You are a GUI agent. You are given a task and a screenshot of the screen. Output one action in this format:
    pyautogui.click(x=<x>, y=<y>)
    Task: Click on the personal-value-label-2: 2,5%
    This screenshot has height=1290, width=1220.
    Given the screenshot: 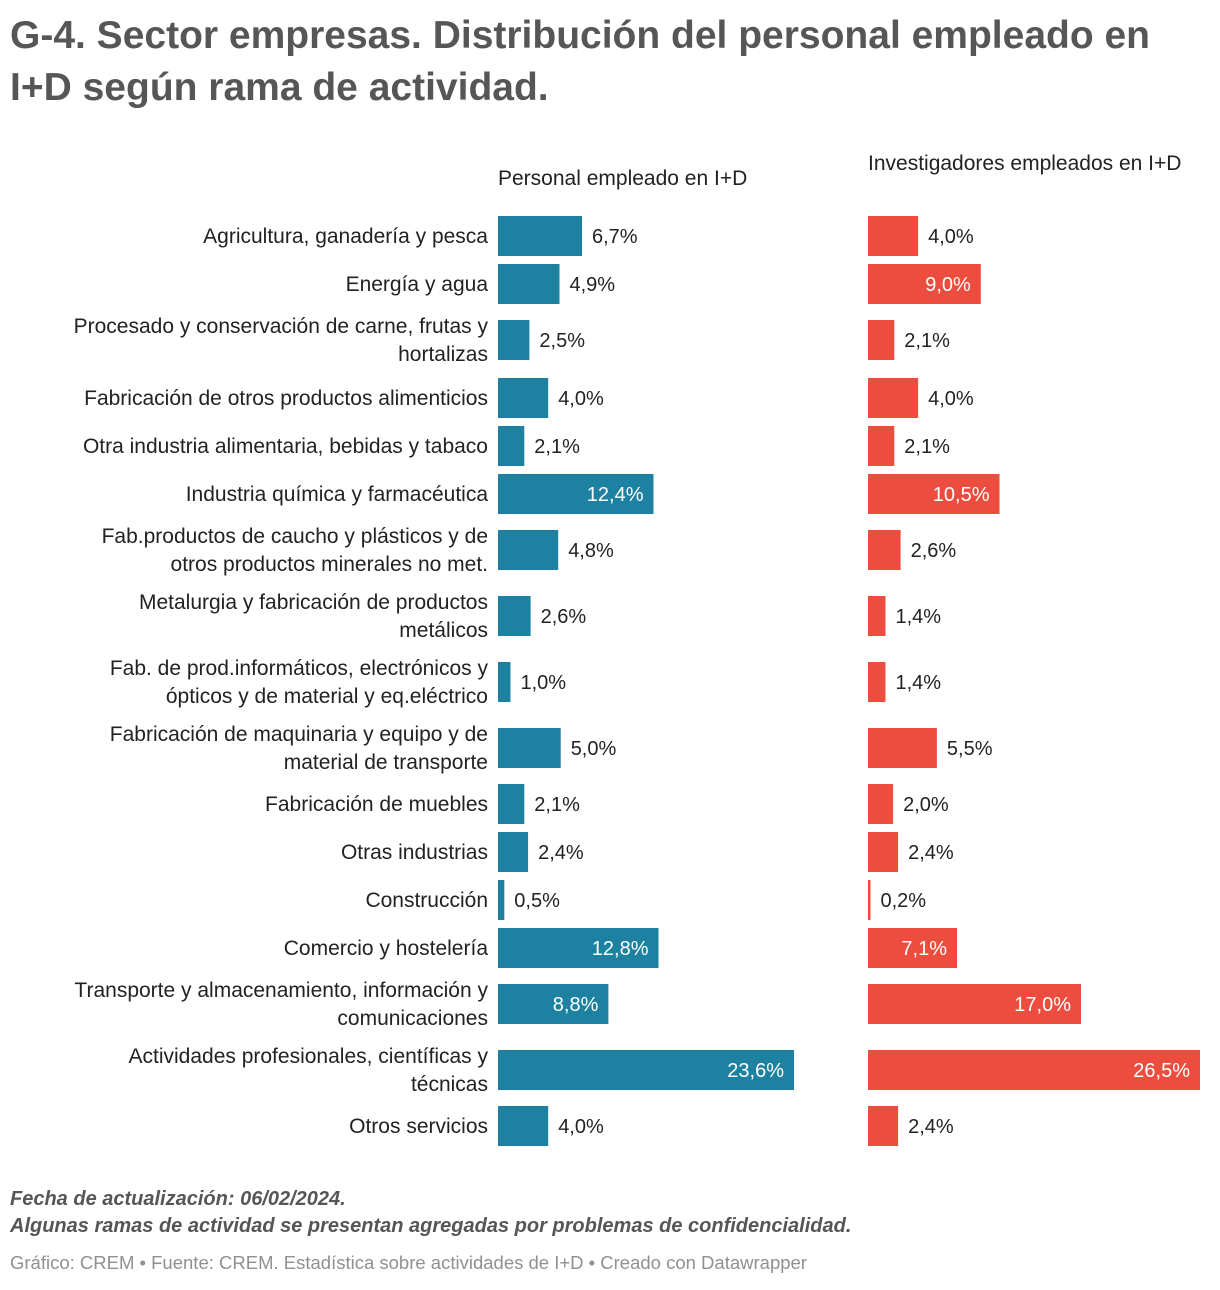 What is the action you would take?
    pyautogui.click(x=562, y=341)
    